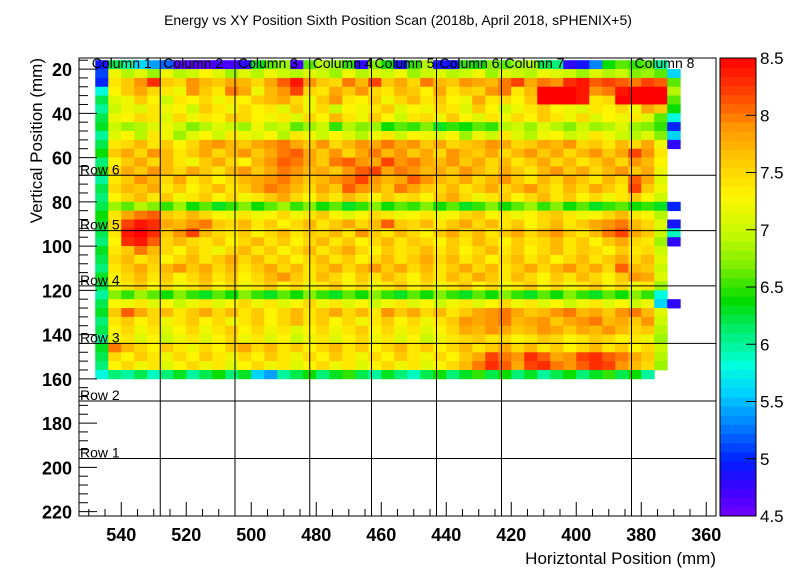 The width and height of the screenshot is (796, 572). Describe the element at coordinates (764, 344) in the screenshot. I see `colorbar-tick-label: 6` at that location.